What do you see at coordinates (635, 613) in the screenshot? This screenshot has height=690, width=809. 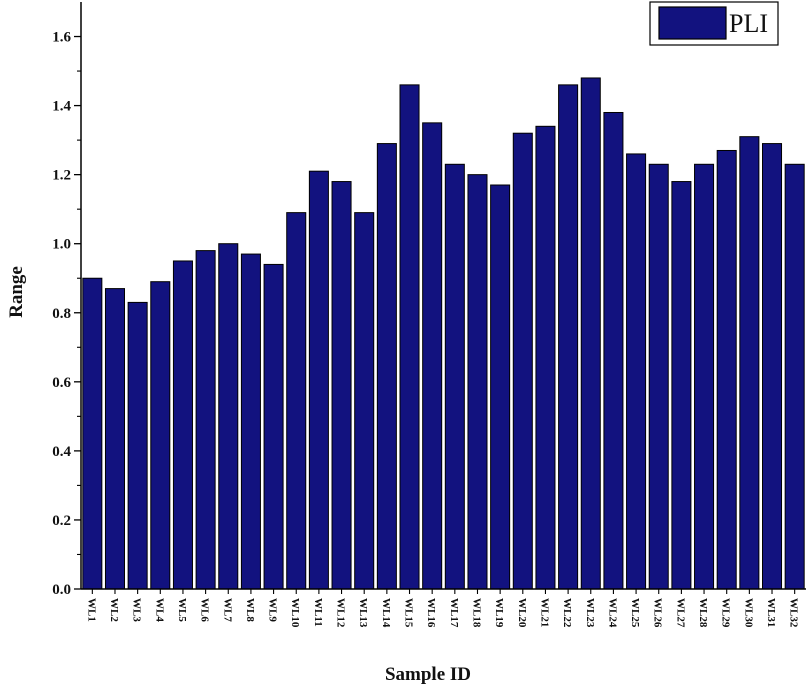 I see `x-tick-label: WL25` at bounding box center [635, 613].